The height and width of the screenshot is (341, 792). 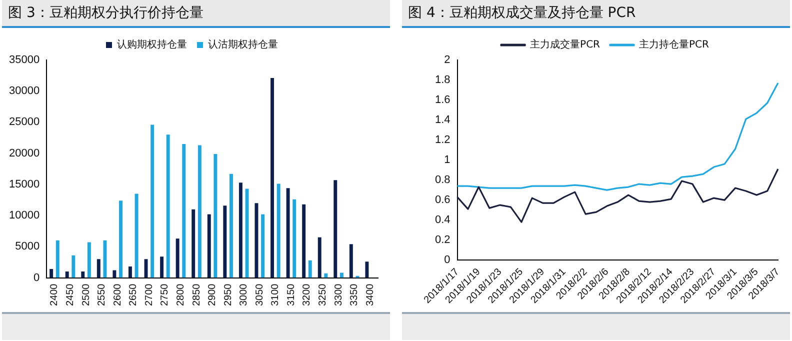 I want to click on chart-title: 图 4：豆粕期权成交量及持仓量 PCR, so click(x=596, y=14).